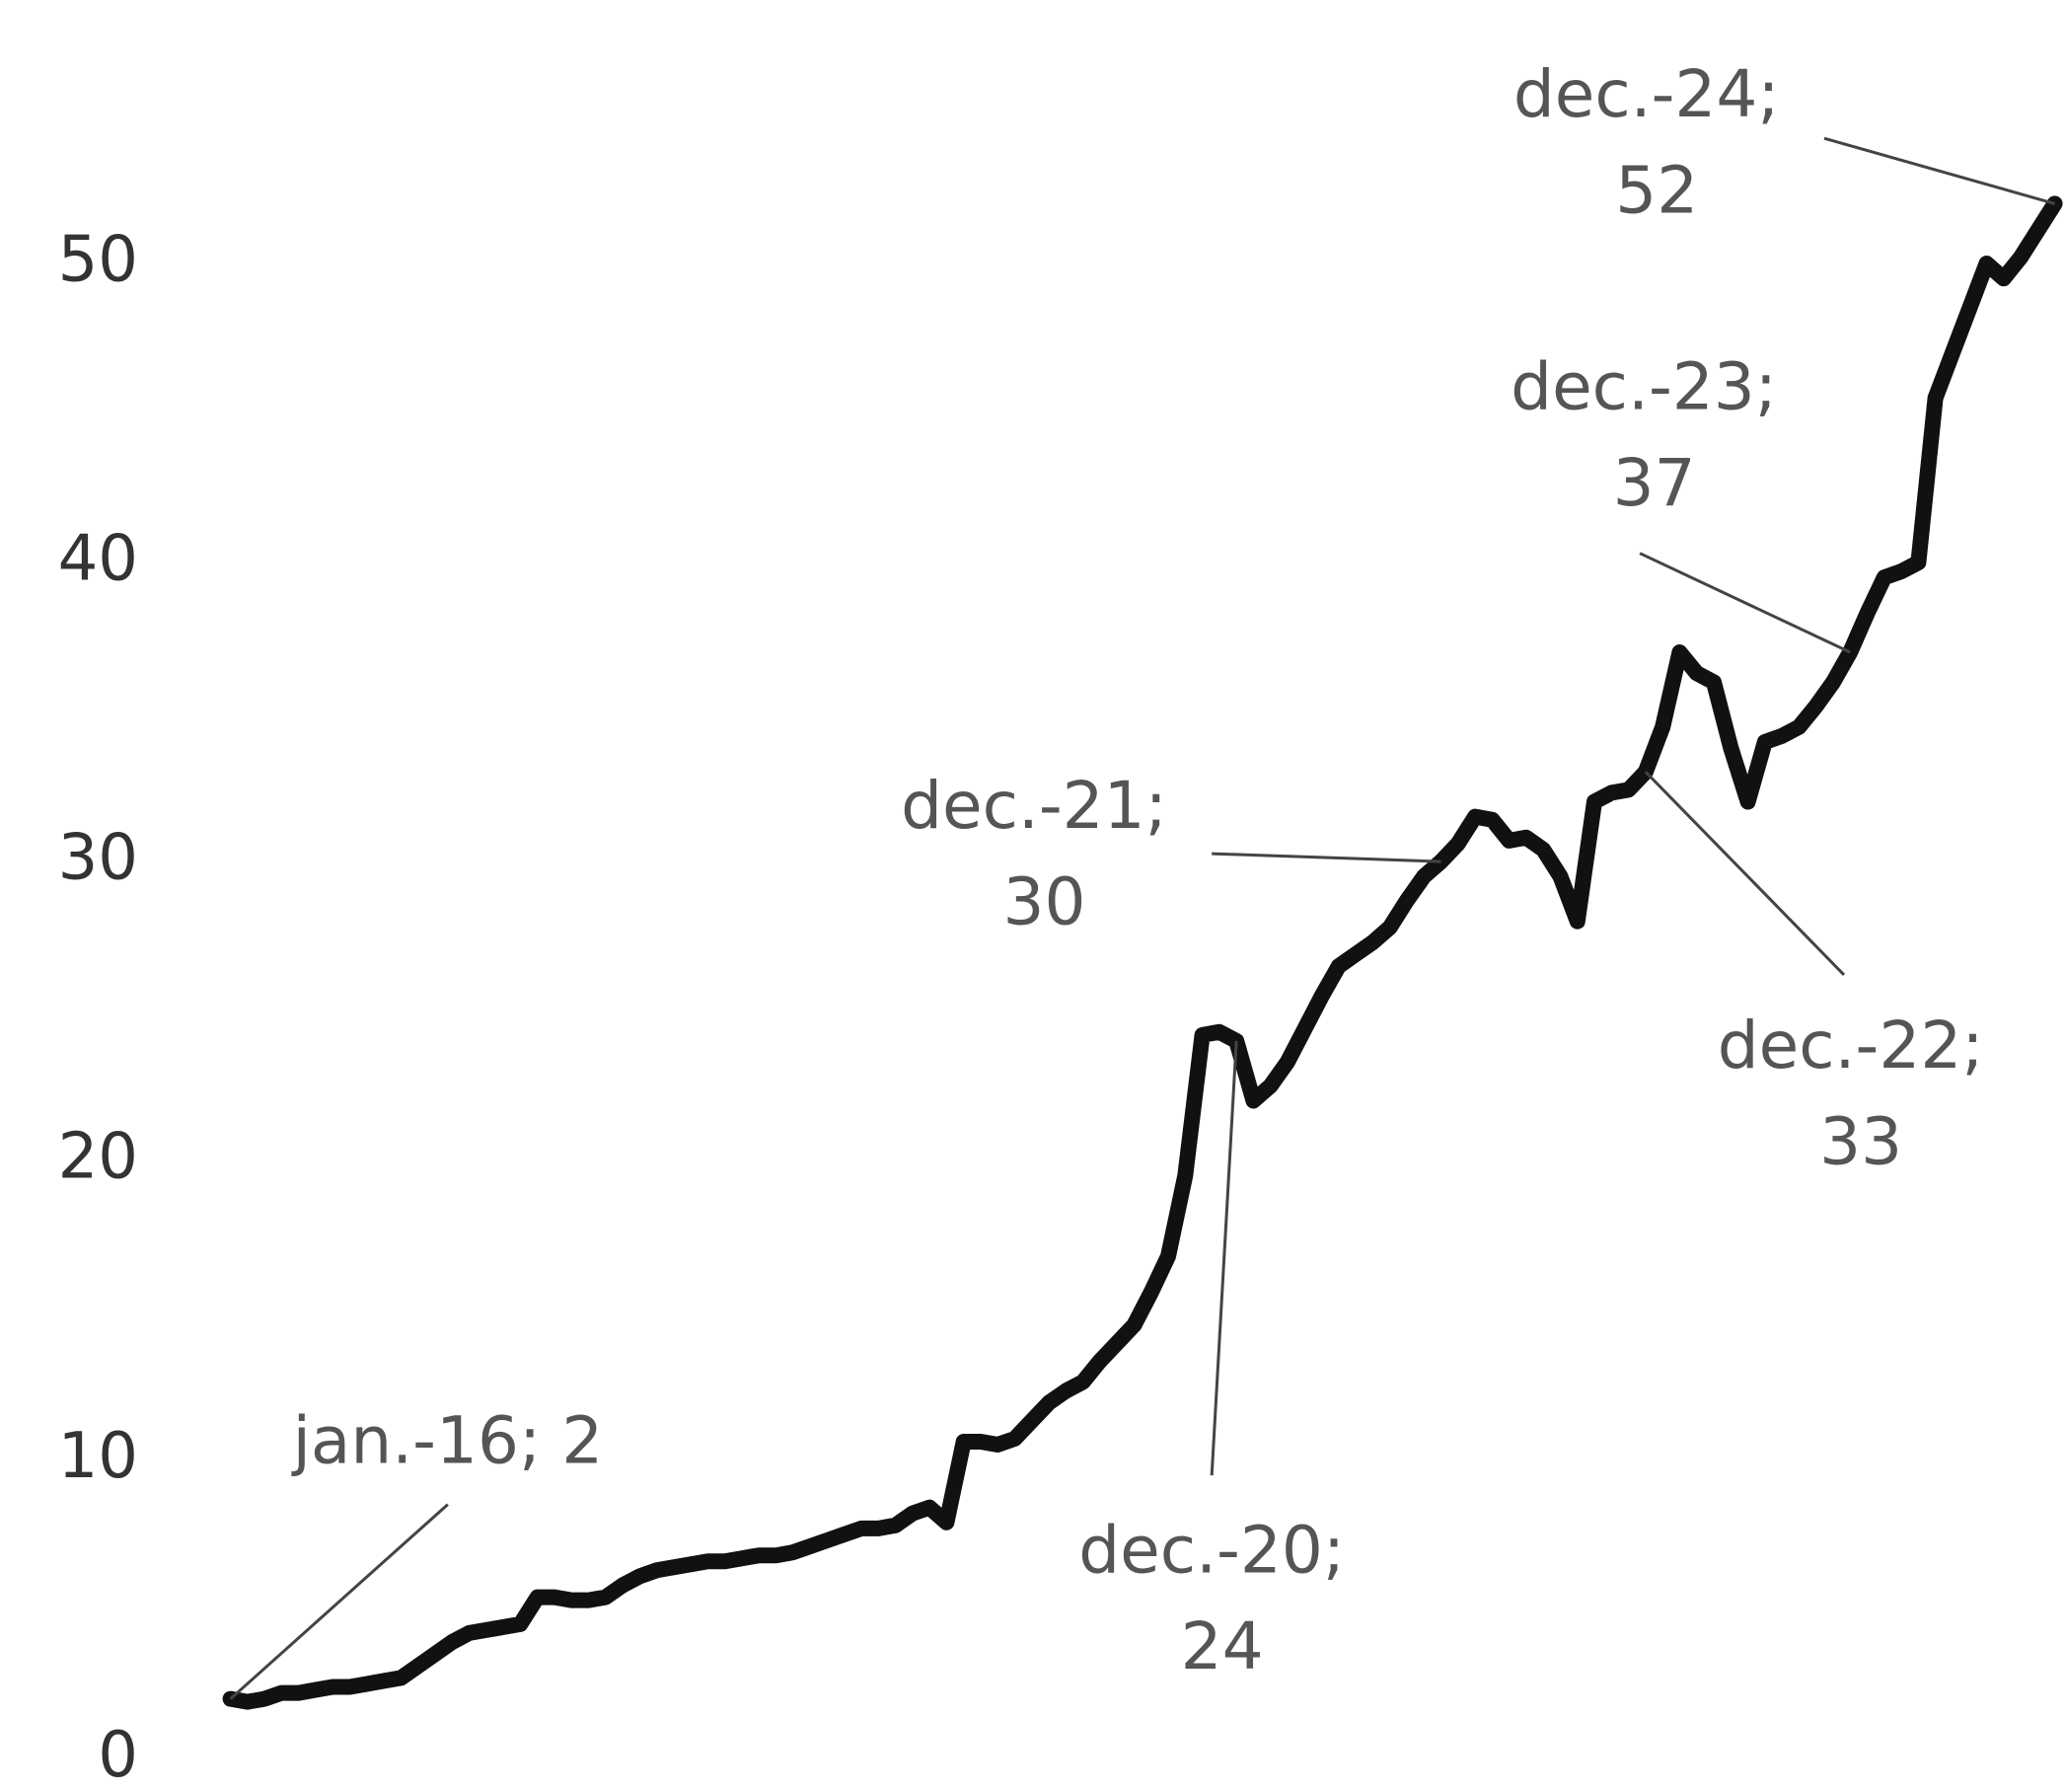 The width and height of the screenshot is (2065, 1792). Describe the element at coordinates (448, 1441) in the screenshot. I see `data-label: jan.-16; 2` at that location.